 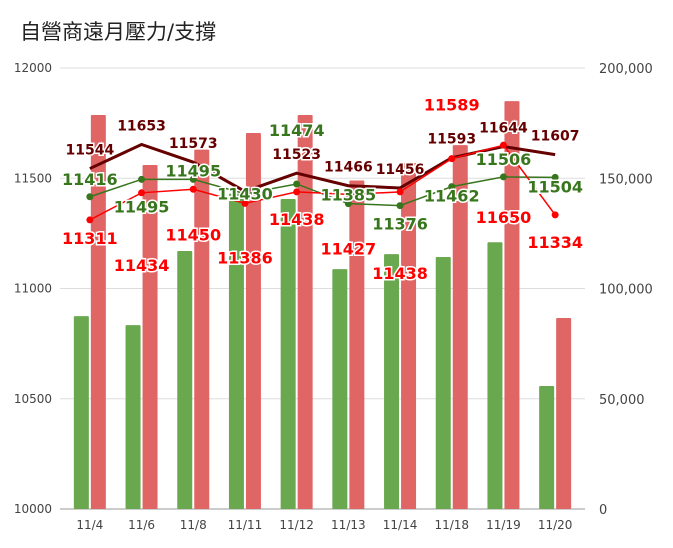 What do you see at coordinates (503, 128) in the screenshot?
I see `data-label: 11644` at bounding box center [503, 128].